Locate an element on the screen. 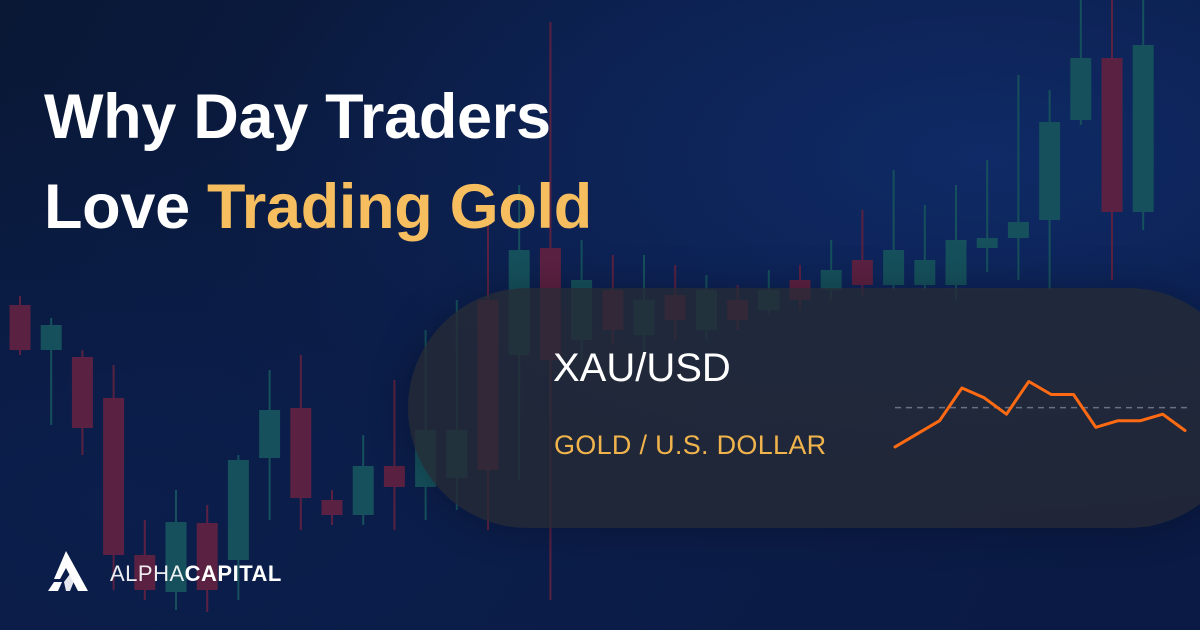 The height and width of the screenshot is (630, 1200). headline: Why Day Traders Love Trading Gold is located at coordinates (318, 162).